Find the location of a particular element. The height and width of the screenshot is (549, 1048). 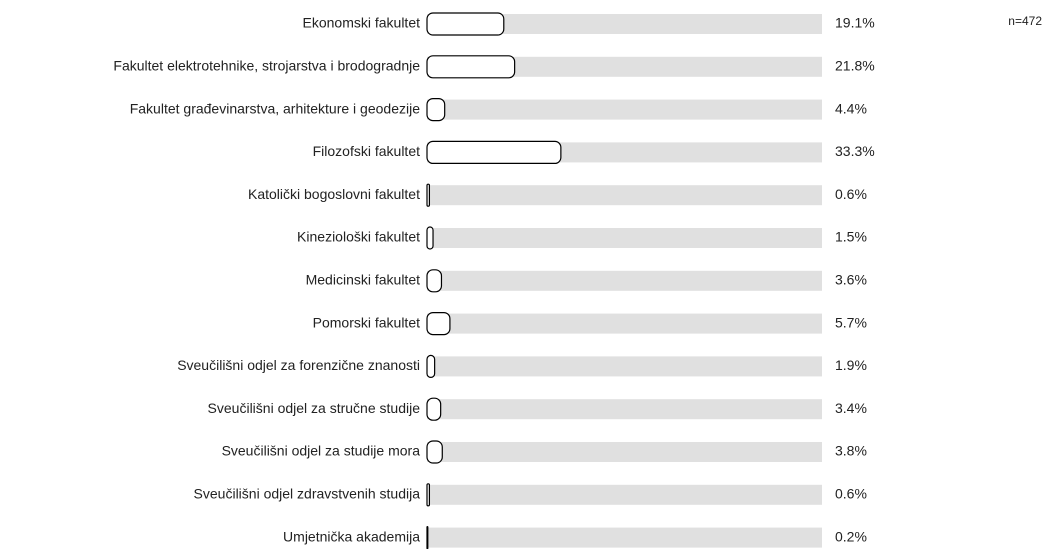

value-label: 21.8% is located at coordinates (855, 66).